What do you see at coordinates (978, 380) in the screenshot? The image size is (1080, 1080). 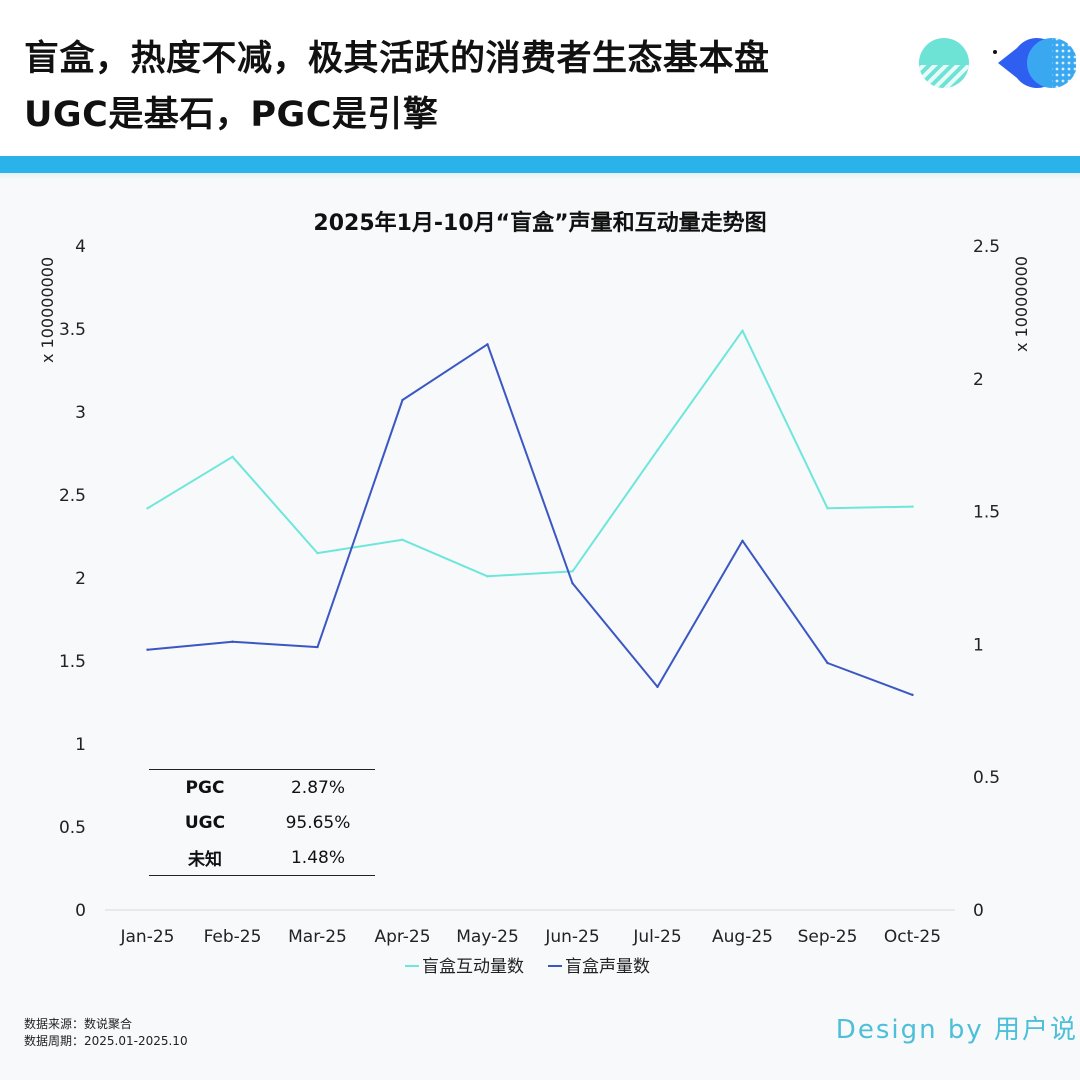 I see `y-right-tick-label: 2` at bounding box center [978, 380].